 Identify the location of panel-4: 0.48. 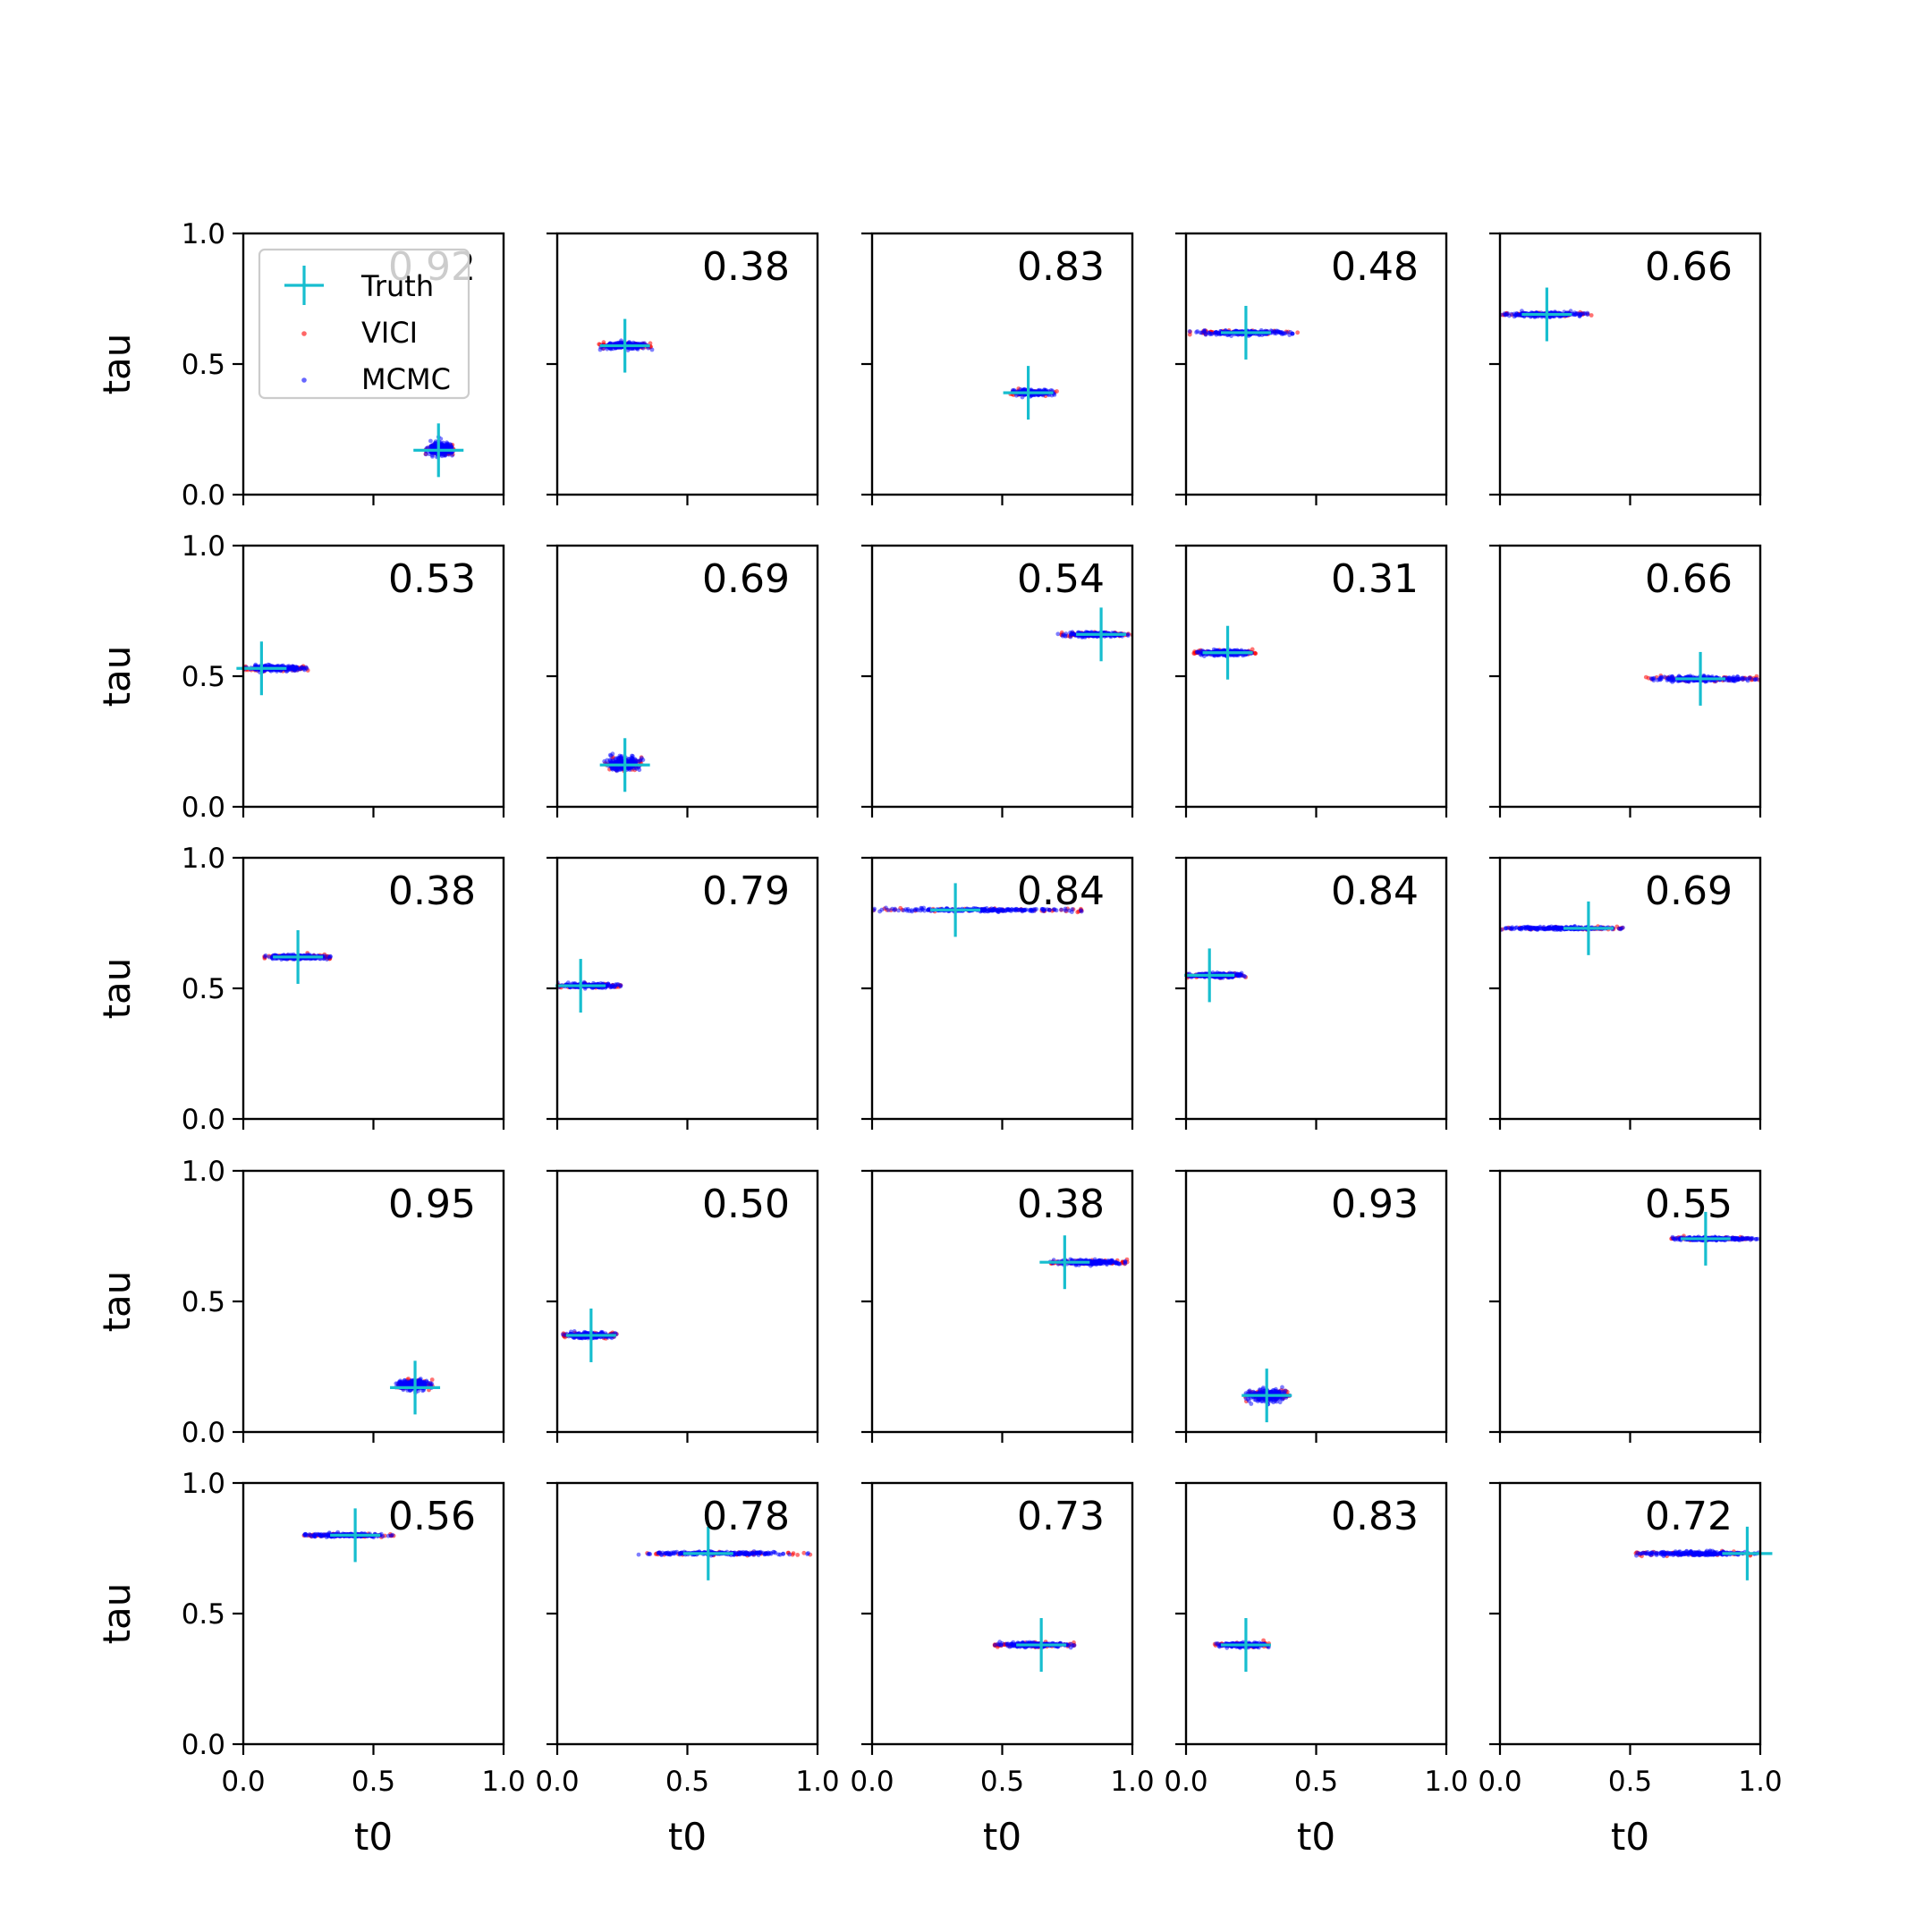
(1311, 368).